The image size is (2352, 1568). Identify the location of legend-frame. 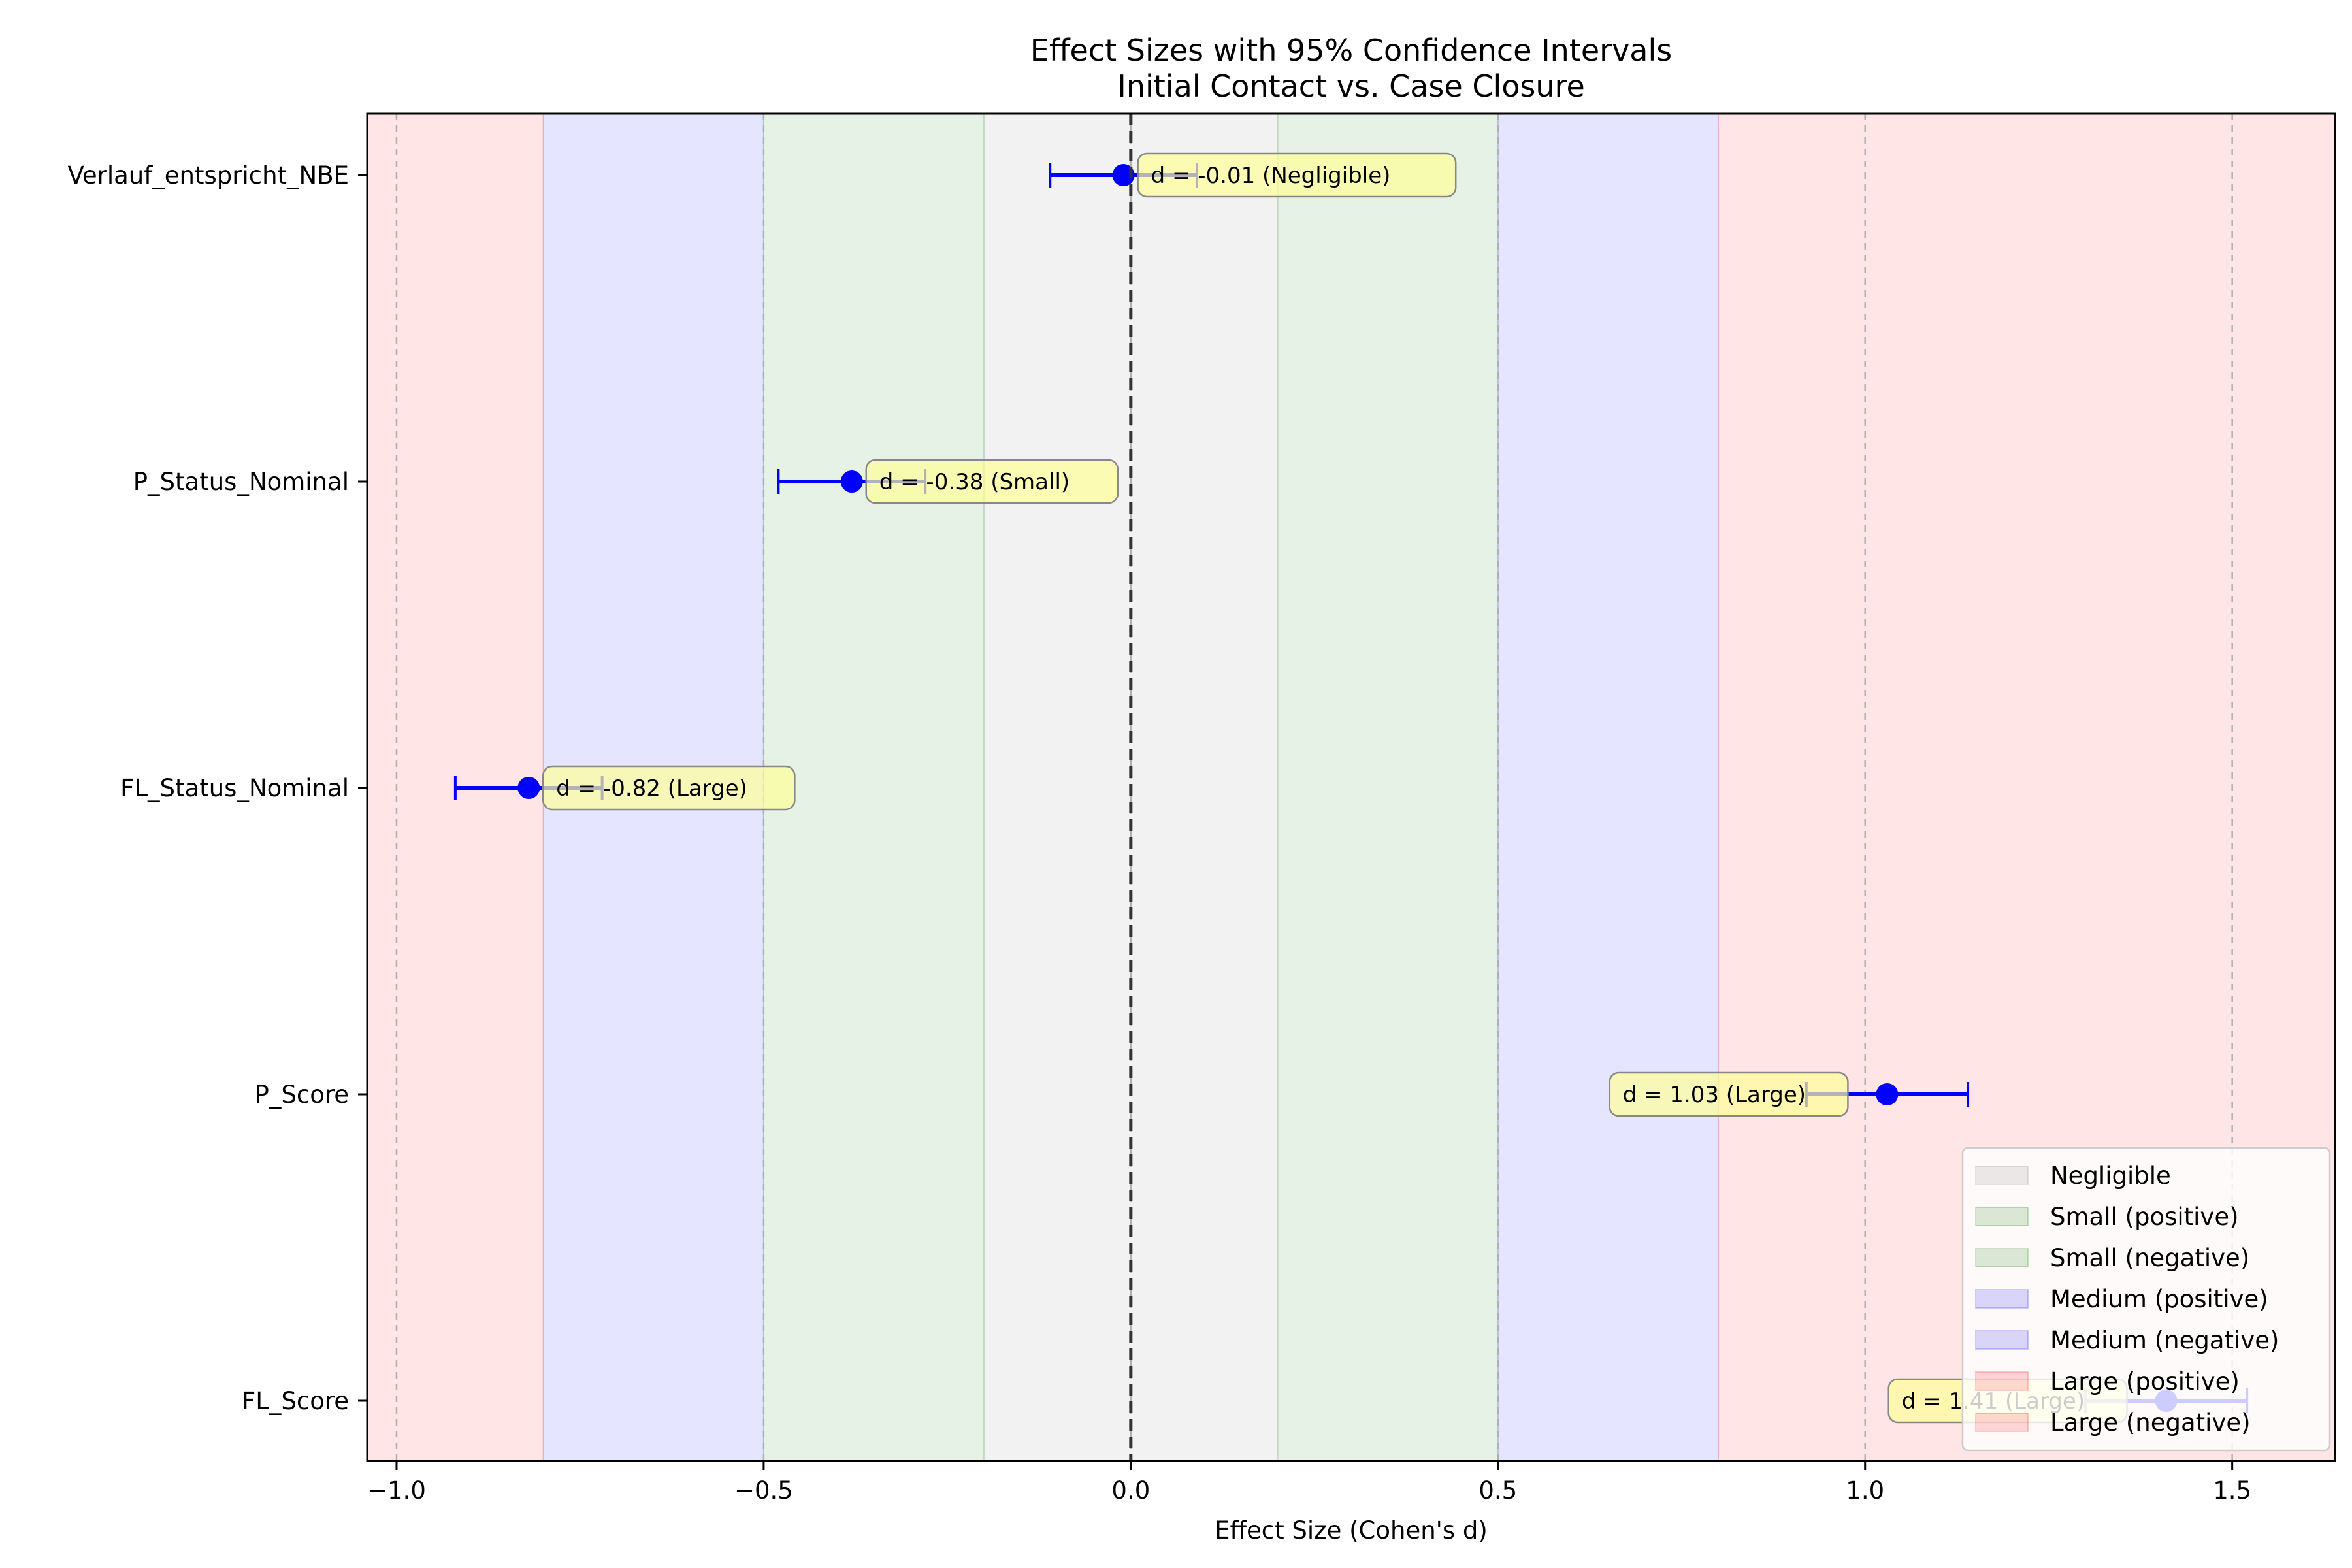
(2146, 1299).